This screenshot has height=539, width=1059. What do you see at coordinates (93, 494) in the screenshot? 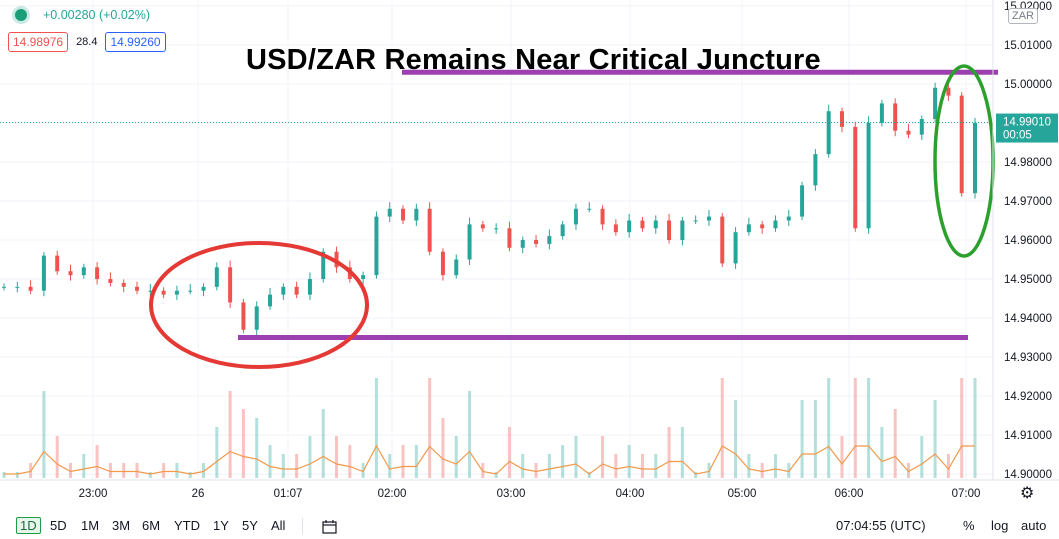
I see `time-tick-label: 23:00` at bounding box center [93, 494].